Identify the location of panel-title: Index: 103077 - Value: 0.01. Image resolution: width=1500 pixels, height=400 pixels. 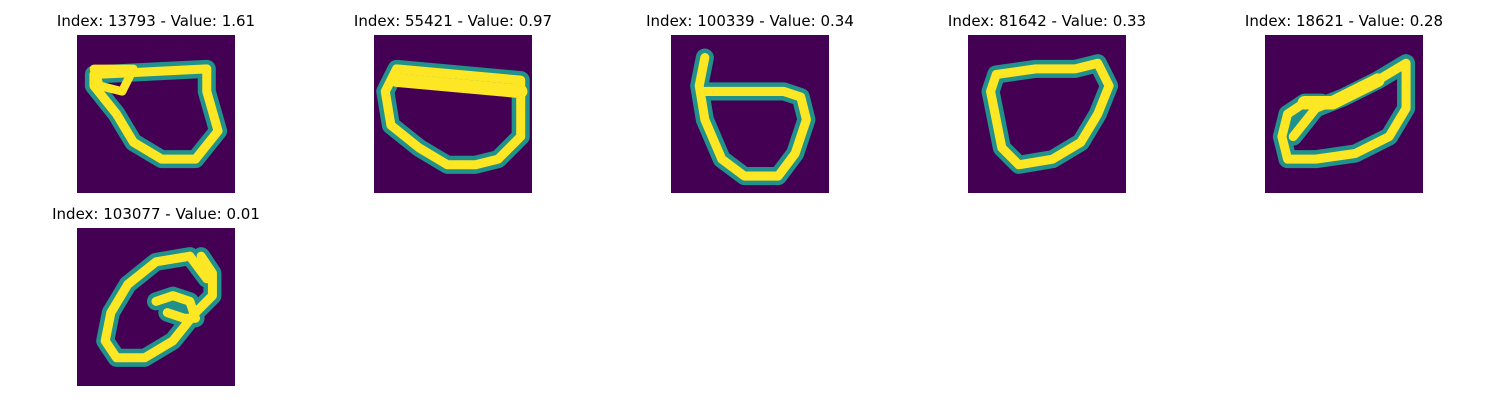
(156, 214).